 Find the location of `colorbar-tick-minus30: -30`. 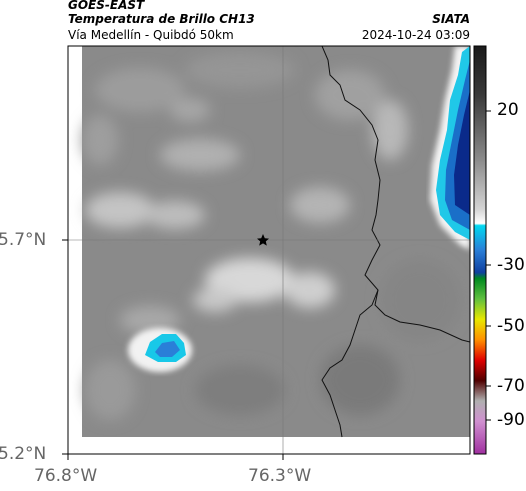

colorbar-tick-minus30: -30 is located at coordinates (511, 265).